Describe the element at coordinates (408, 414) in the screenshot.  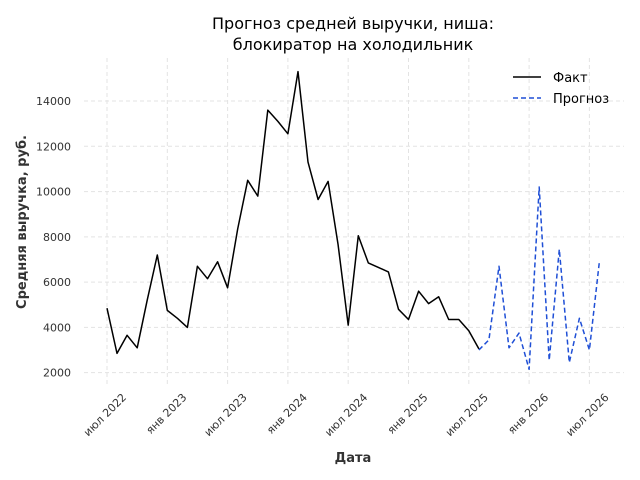
I see `x-tick-label: янв 2025` at that location.